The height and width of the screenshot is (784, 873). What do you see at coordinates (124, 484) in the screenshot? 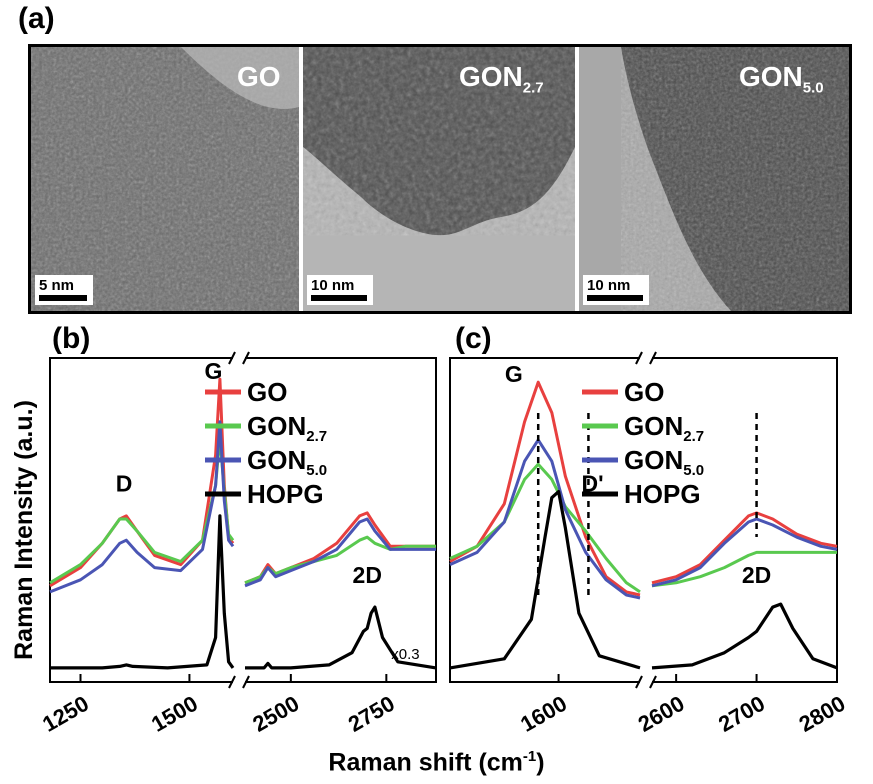
I see `annotation-D: D` at bounding box center [124, 484].